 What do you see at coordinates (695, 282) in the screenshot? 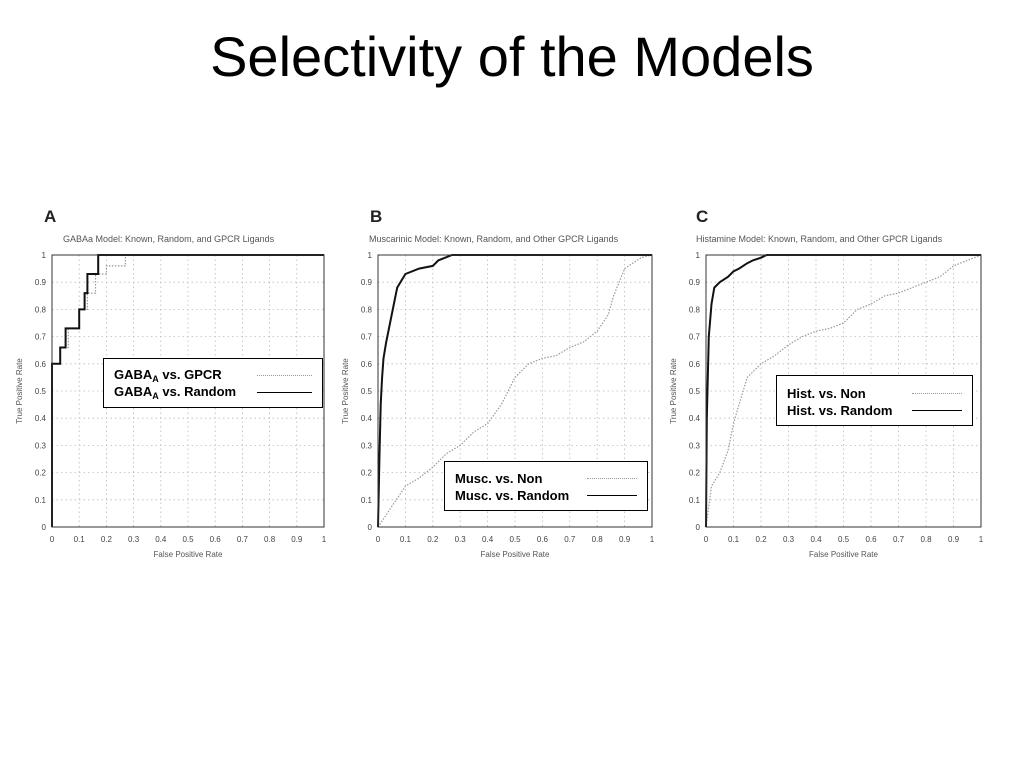
I see `panel-c-ytick-label: 0.9` at bounding box center [695, 282].